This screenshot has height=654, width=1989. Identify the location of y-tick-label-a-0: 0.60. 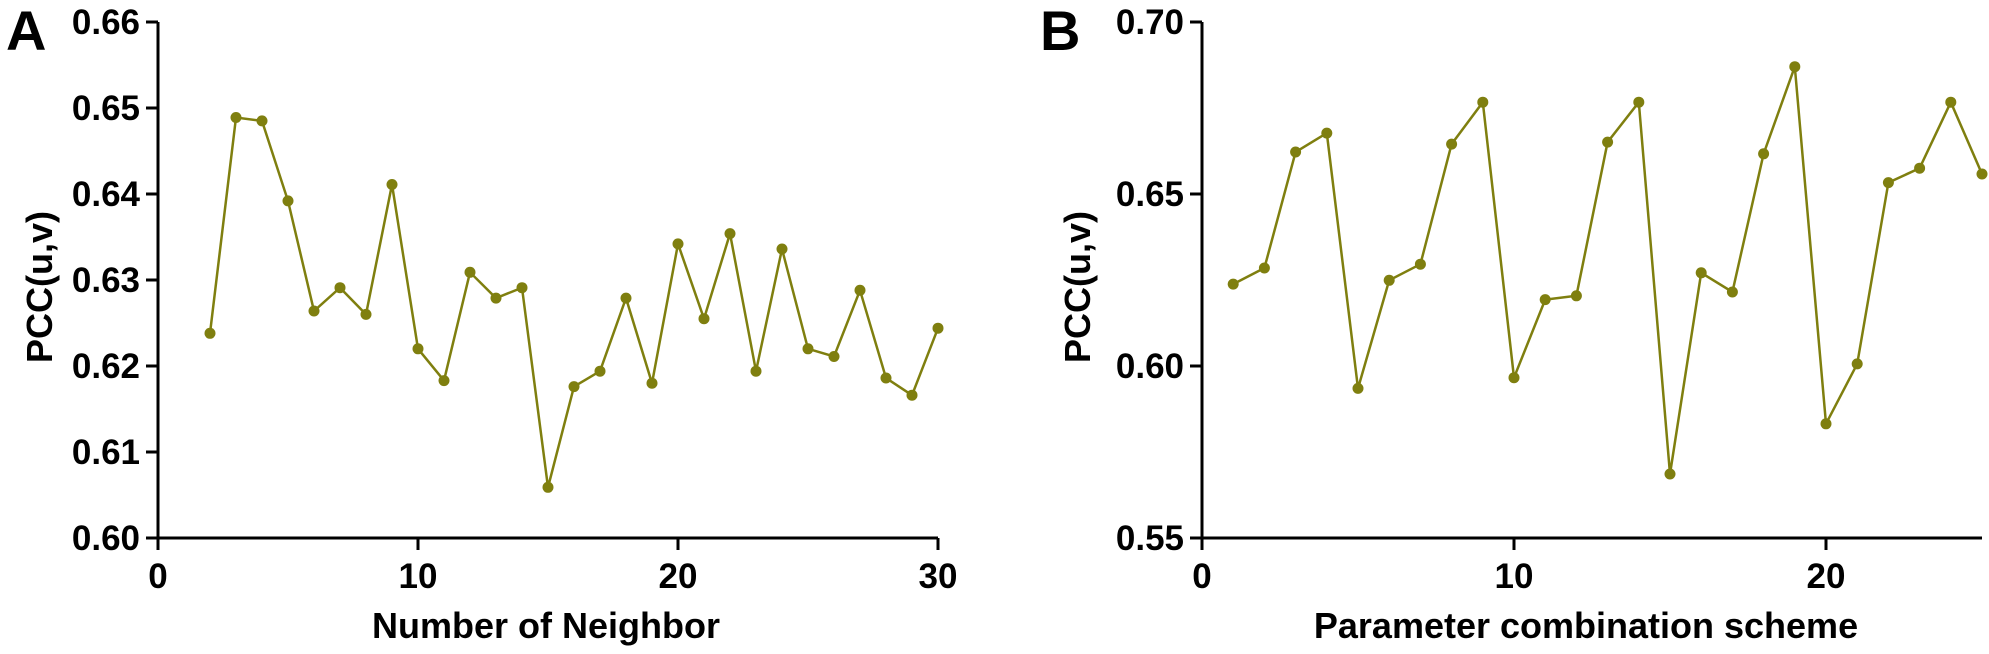
(106, 538).